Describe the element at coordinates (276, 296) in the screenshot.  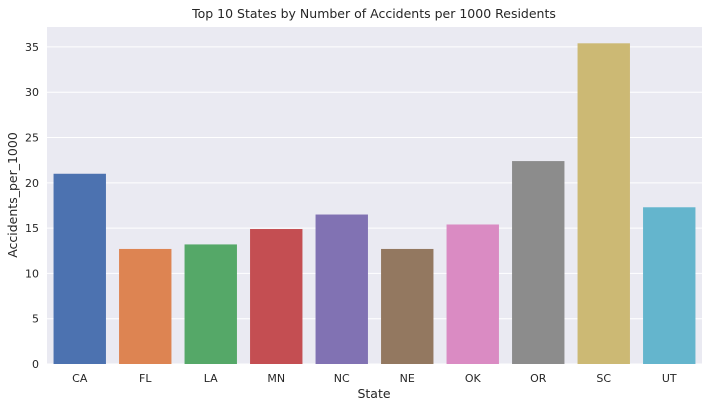
I see `bar-mn` at that location.